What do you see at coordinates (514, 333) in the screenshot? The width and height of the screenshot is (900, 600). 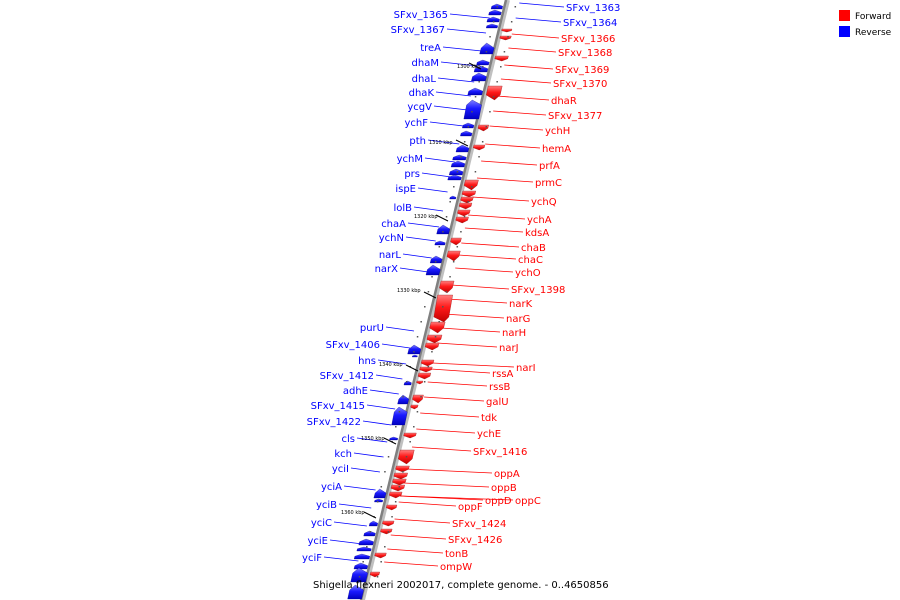 I see `gene-label: narH` at bounding box center [514, 333].